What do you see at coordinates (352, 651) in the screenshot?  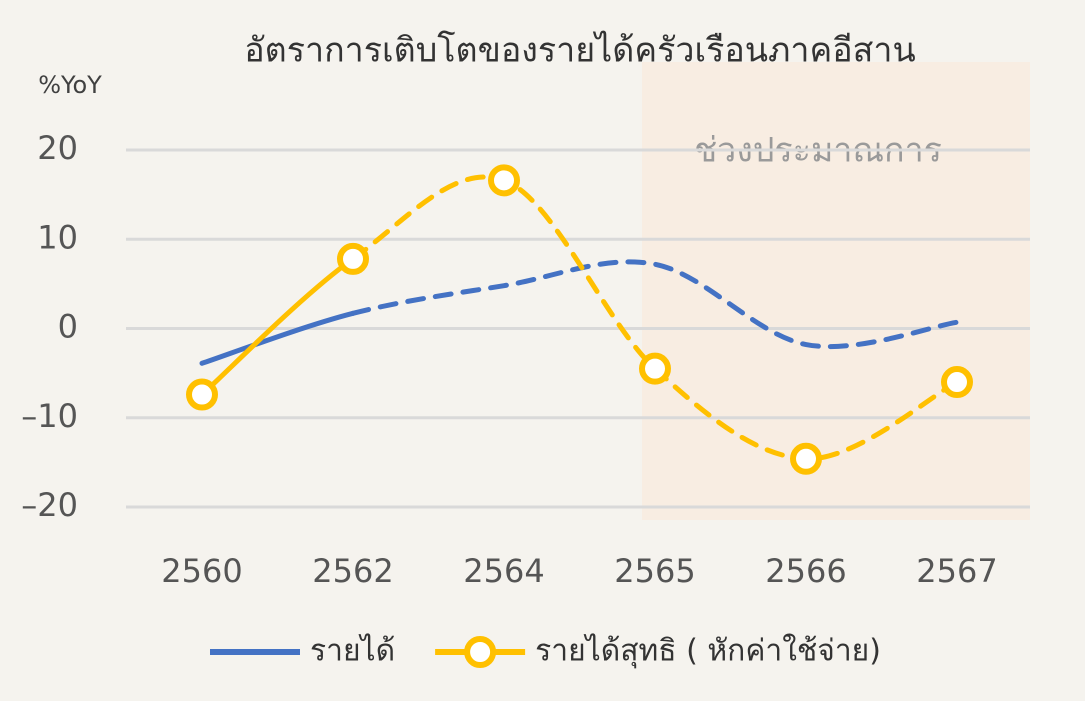 I see `legend-label: รายได้` at bounding box center [352, 651].